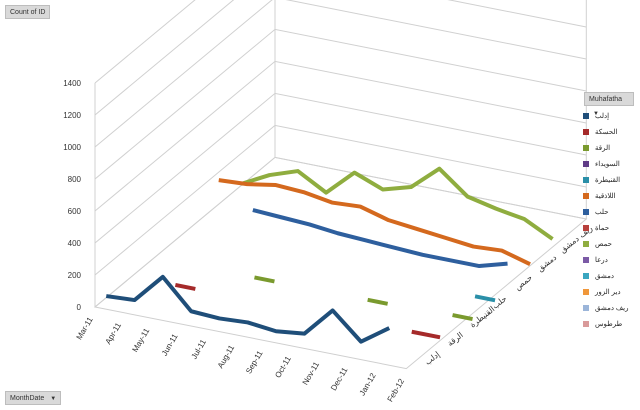  I want to click on y-tick-label: 400, so click(75, 243).